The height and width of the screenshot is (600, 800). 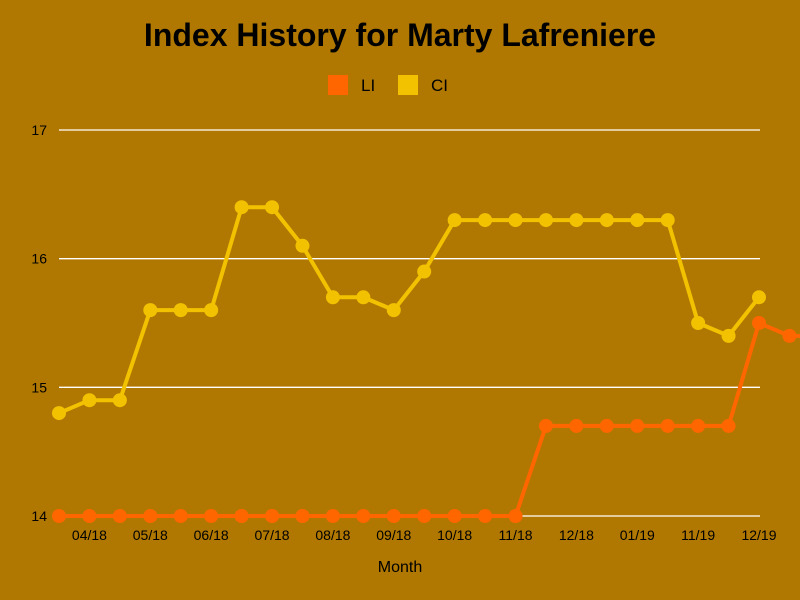 I want to click on legend-label-ci: CI, so click(x=439, y=85).